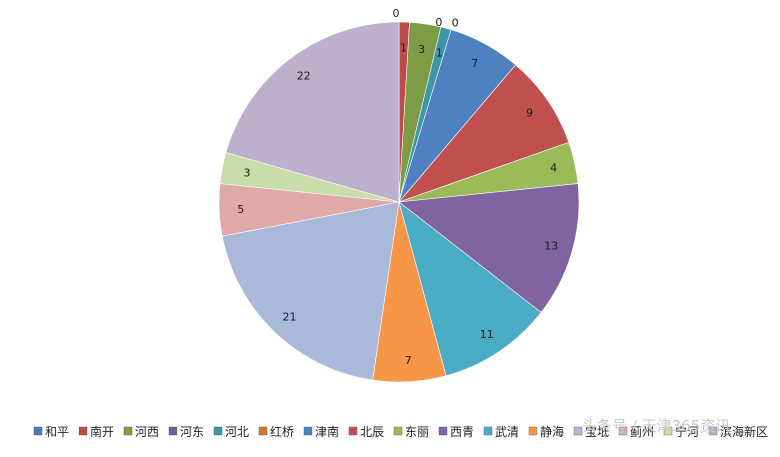  Describe the element at coordinates (744, 431) in the screenshot. I see `legend-label: 滨海新区` at that location.